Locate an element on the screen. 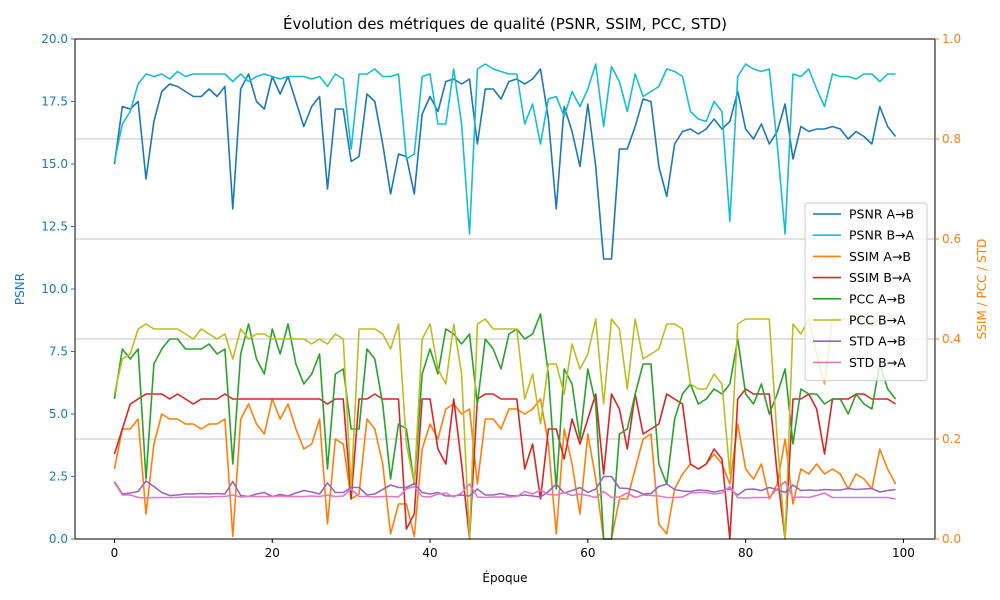 The width and height of the screenshot is (1000, 600). right-tick-label: 0.6 is located at coordinates (951, 239).